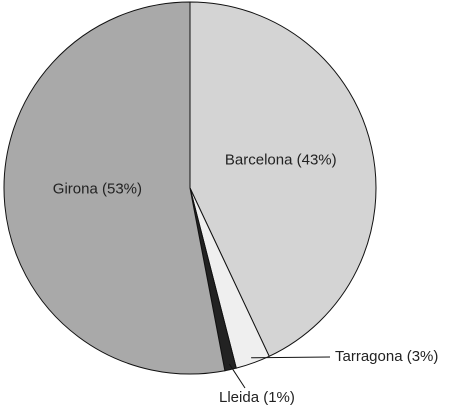  What do you see at coordinates (257, 397) in the screenshot?
I see `slice-label: Lleida (1%)` at bounding box center [257, 397].